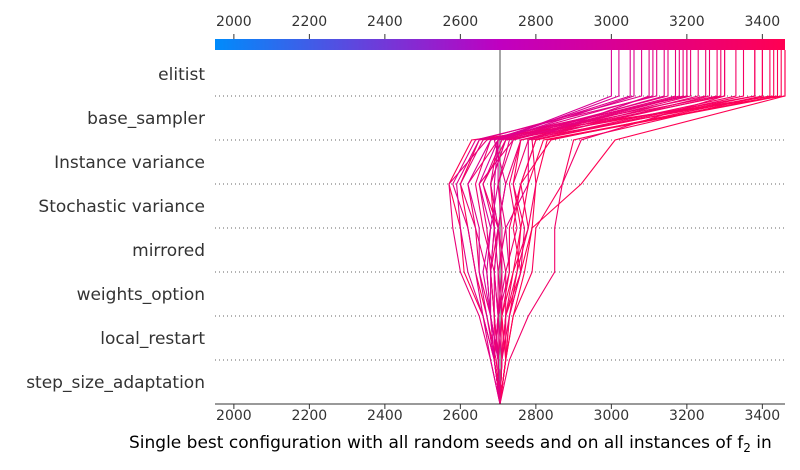 This screenshot has height=470, width=800. What do you see at coordinates (121, 207) in the screenshot?
I see `feature-label: Stochastic variance` at bounding box center [121, 207].